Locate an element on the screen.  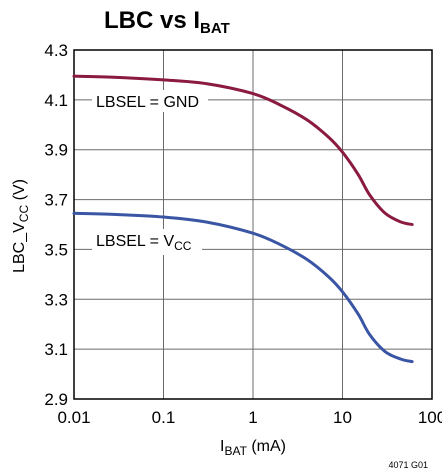
y-tick-label: 4.1 is located at coordinates (56, 100).